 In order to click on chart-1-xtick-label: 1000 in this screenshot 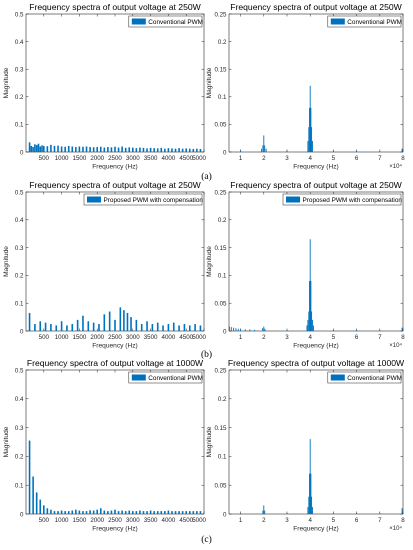, I will do `click(62, 158)`.